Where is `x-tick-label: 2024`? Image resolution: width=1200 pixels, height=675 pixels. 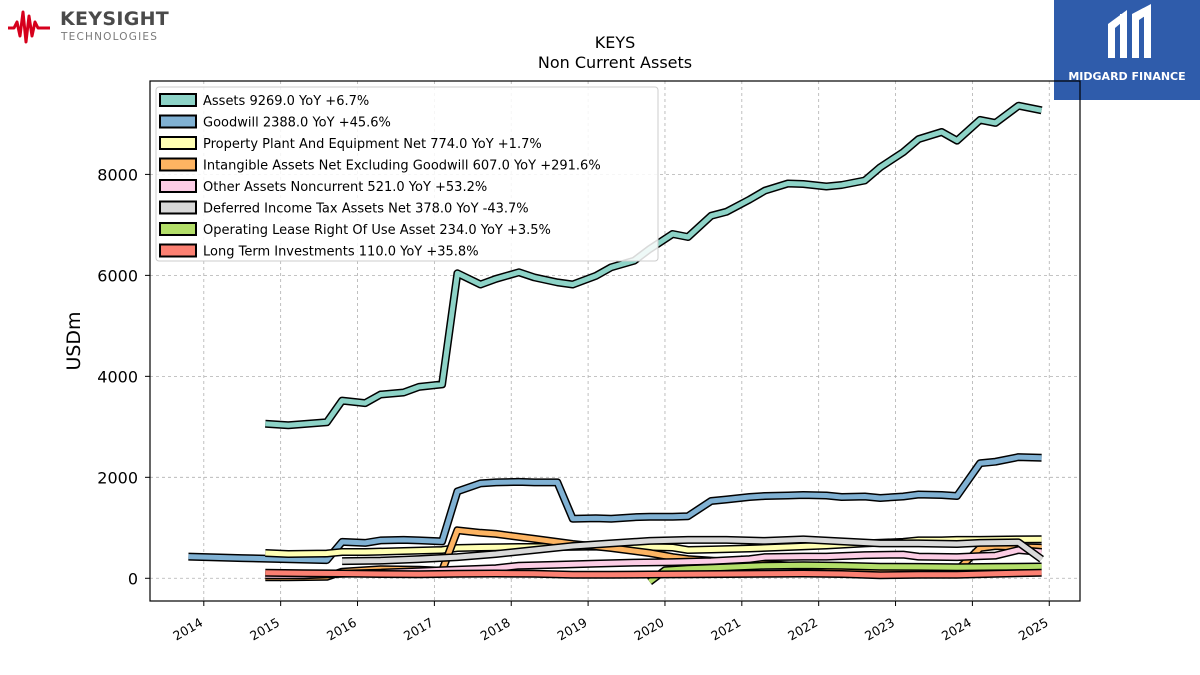 x-tick-label: 2024 is located at coordinates (956, 629).